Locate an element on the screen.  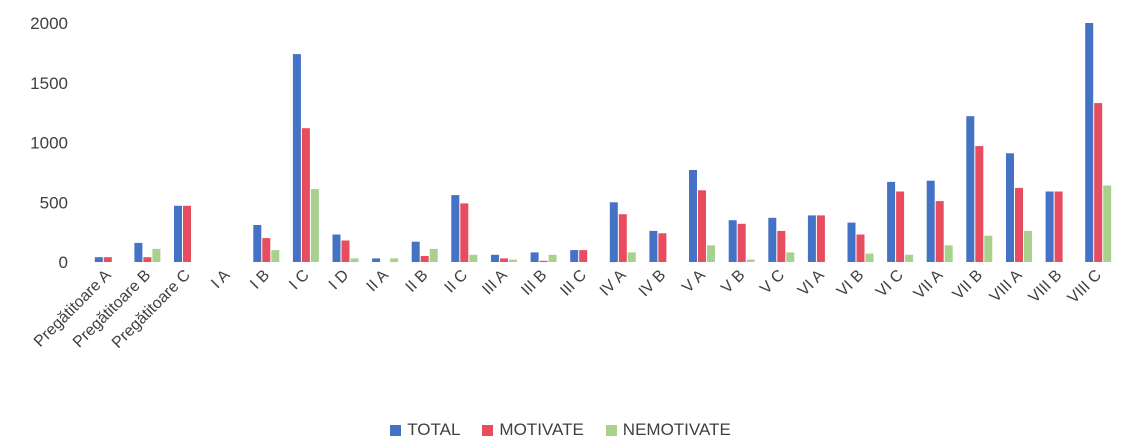
y-tick-label: 1000 is located at coordinates (49, 143).